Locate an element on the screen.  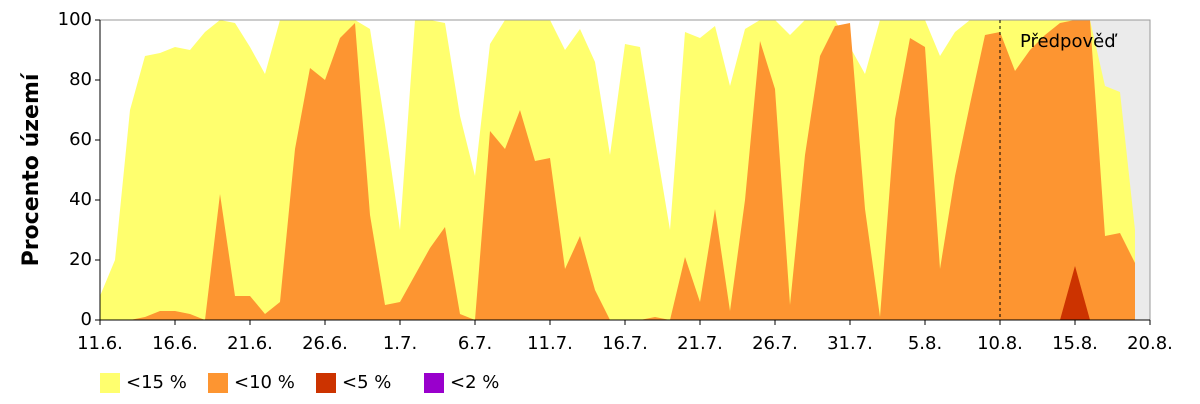
legend-label: <15 % is located at coordinates (156, 382).